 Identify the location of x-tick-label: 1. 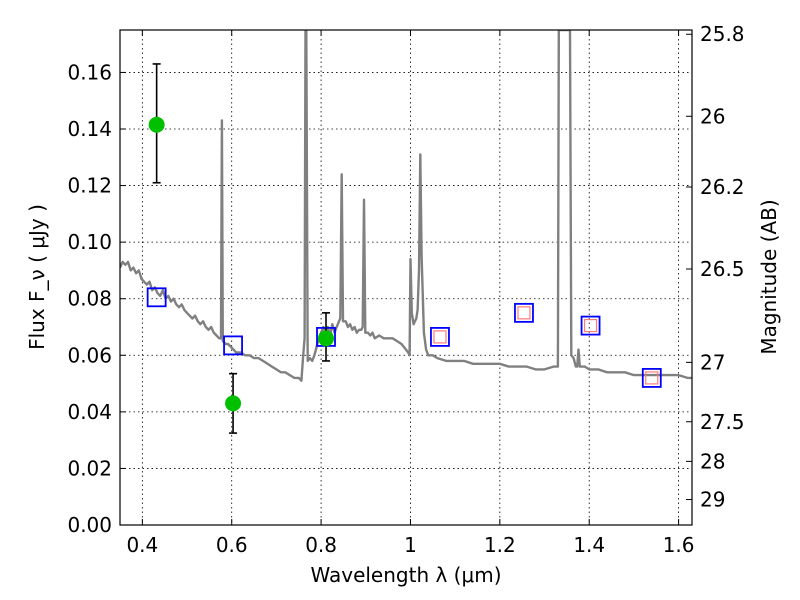
(410, 545).